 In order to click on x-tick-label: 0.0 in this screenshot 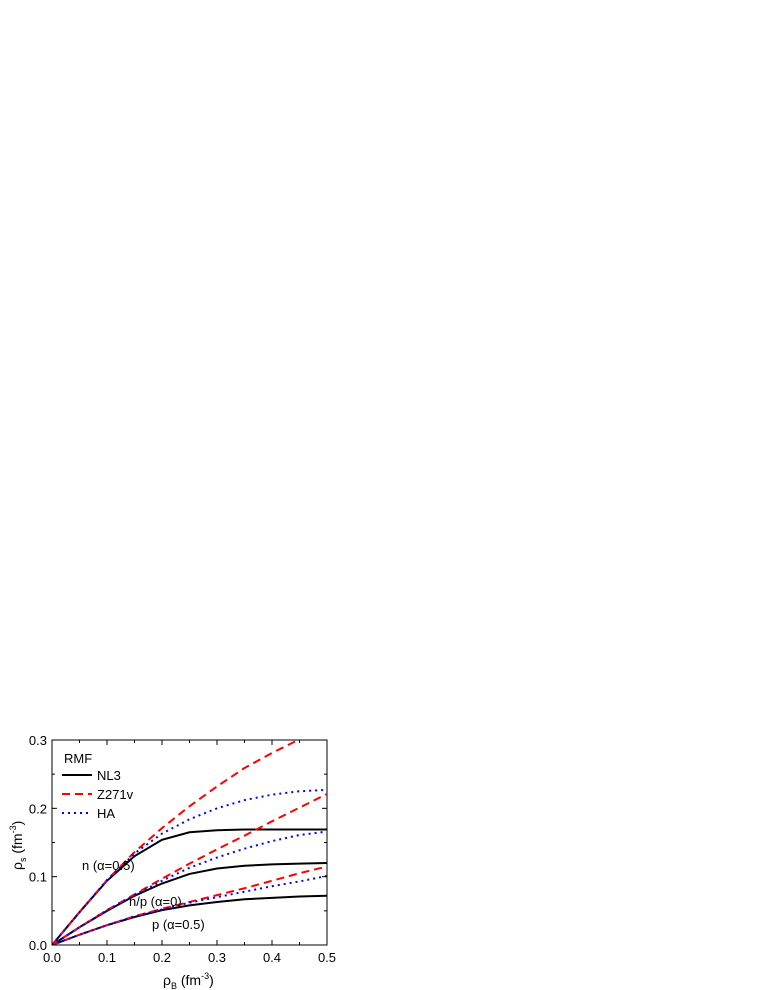, I will do `click(52, 957)`.